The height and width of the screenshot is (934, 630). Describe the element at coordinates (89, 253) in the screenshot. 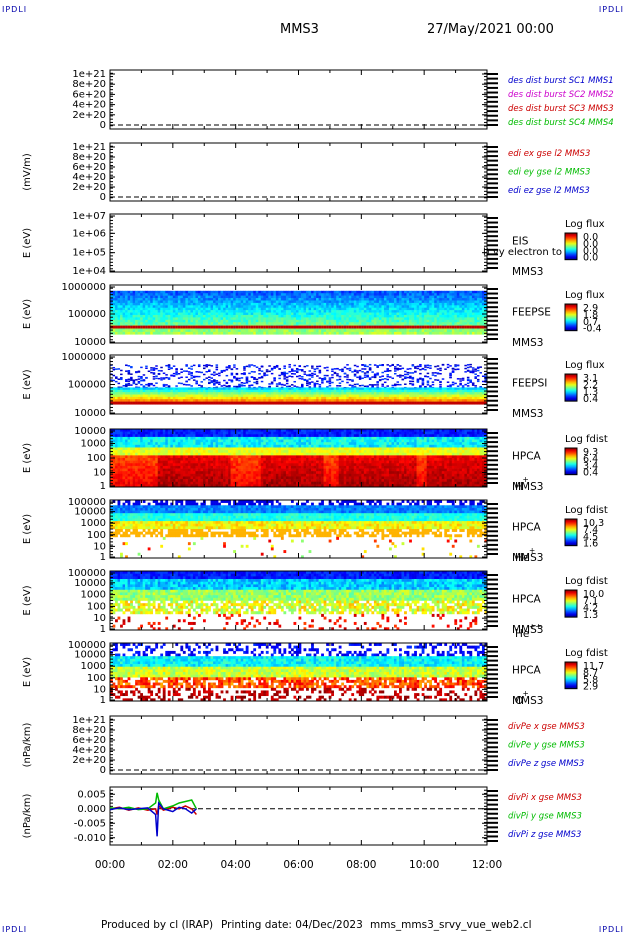

I see `y-tick-label: 1e+05` at that location.